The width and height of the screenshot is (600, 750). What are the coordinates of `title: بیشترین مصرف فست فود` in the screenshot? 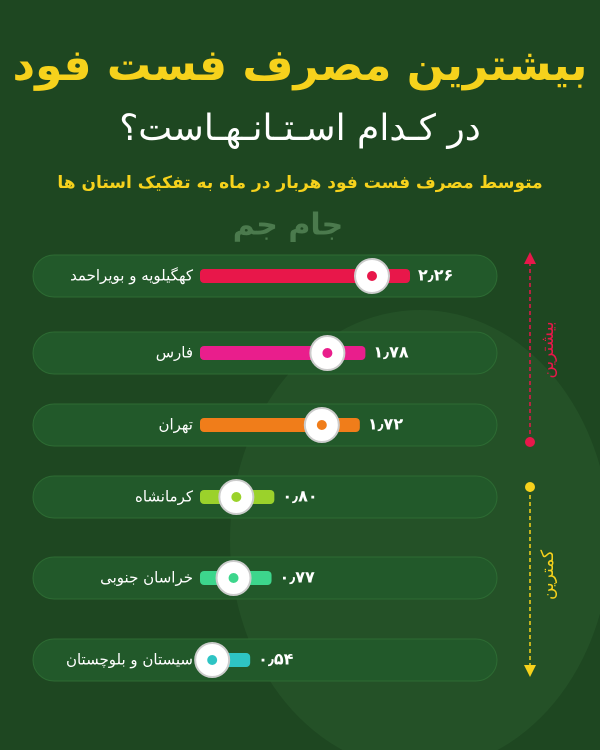 It's located at (300, 65).